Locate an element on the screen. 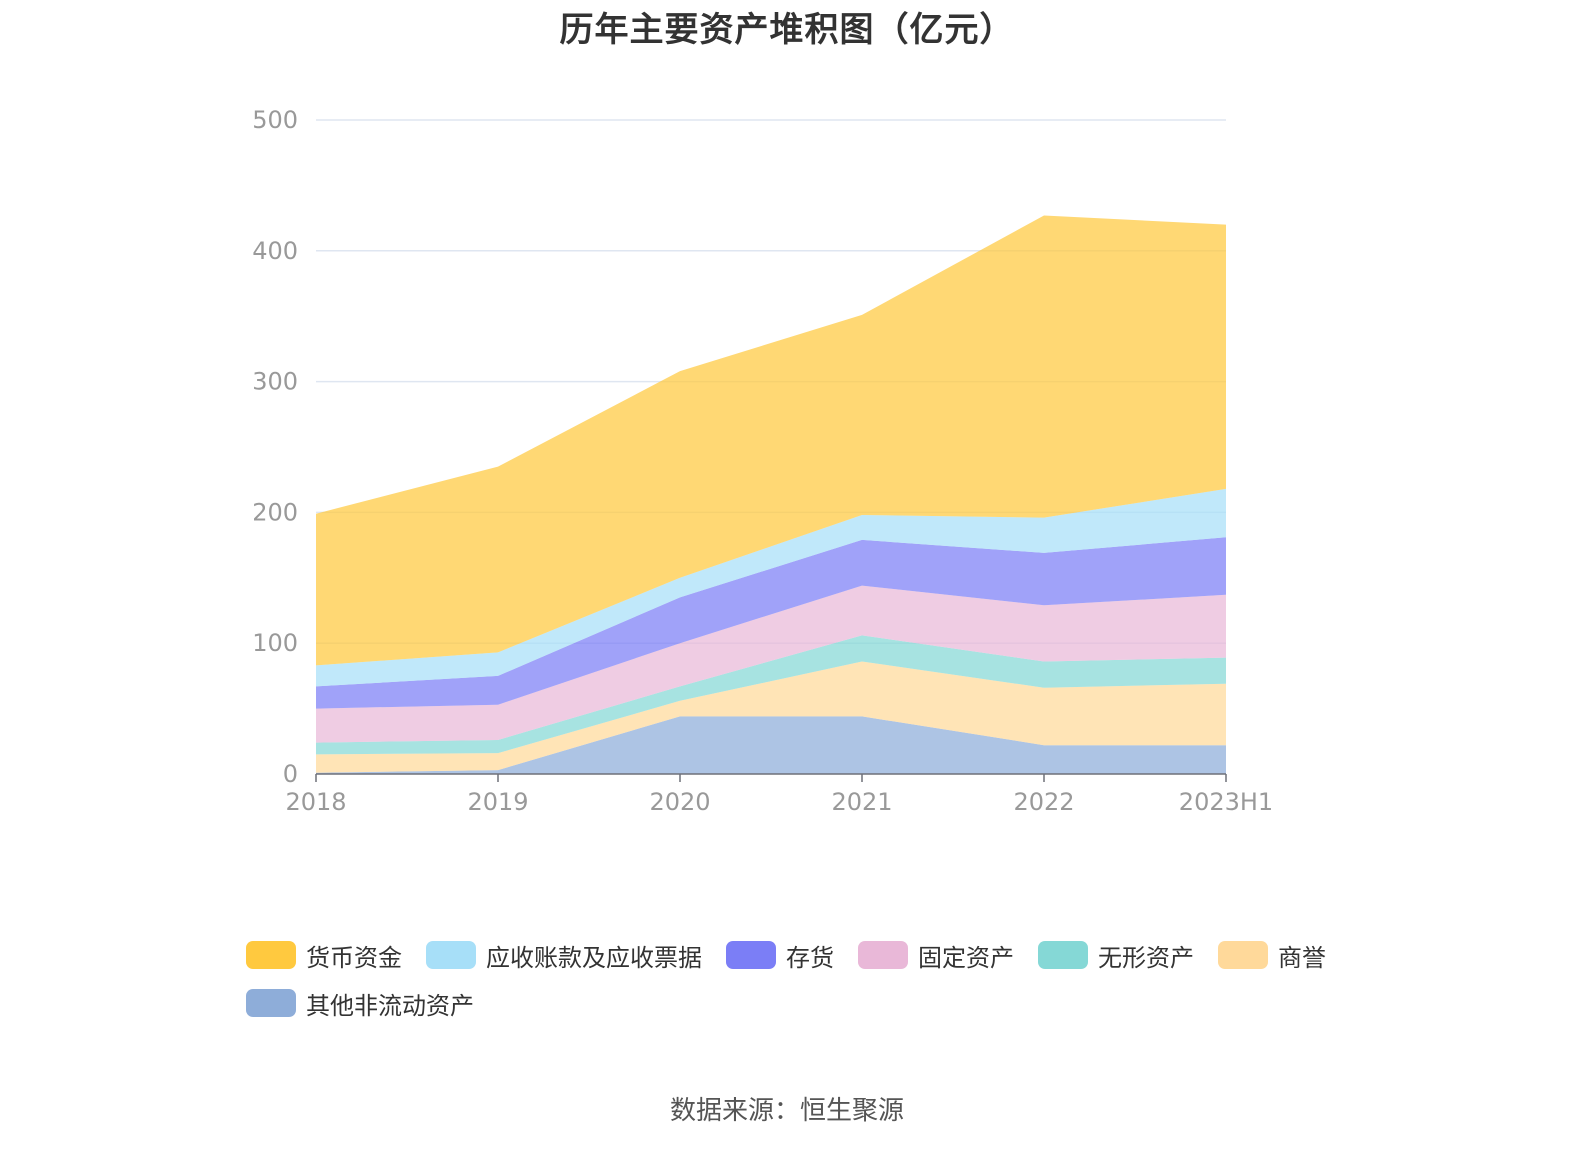 This screenshot has width=1574, height=1150. axes is located at coordinates (771, 777).